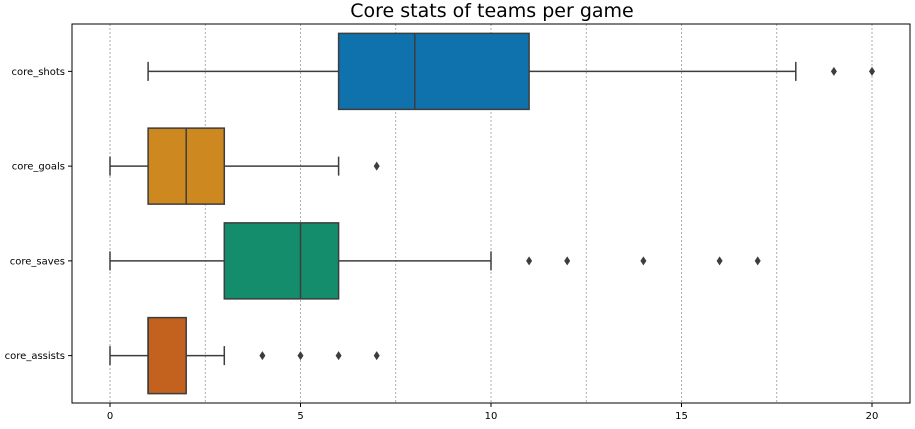 This screenshot has height=429, width=915. Describe the element at coordinates (110, 416) in the screenshot. I see `x-tick-label: 0` at that location.